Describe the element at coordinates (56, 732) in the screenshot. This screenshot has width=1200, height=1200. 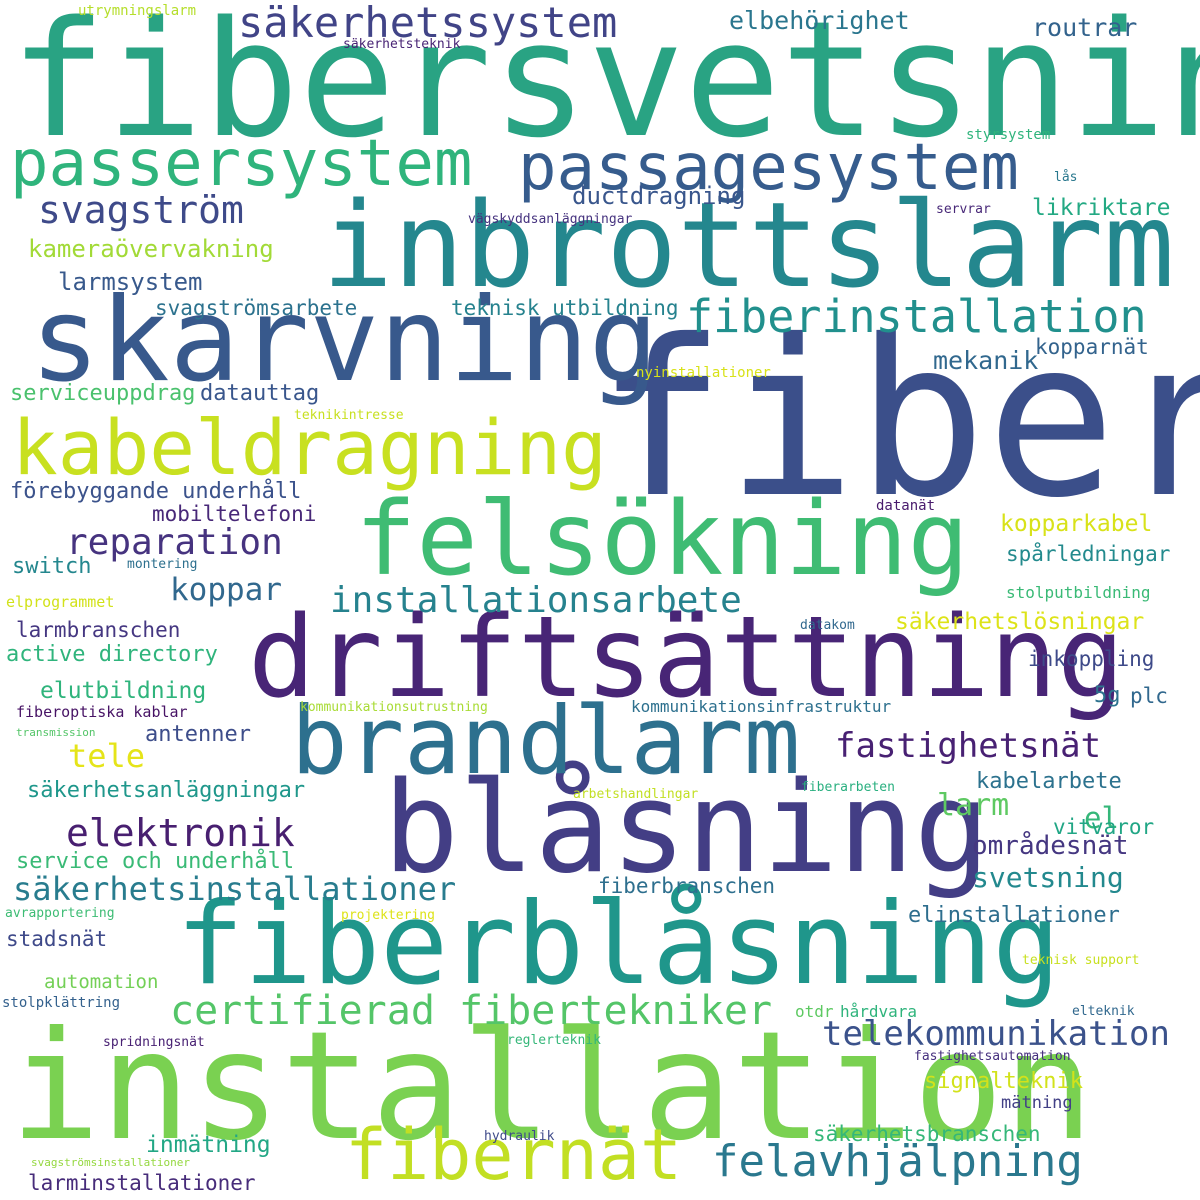
I see `cloud-word: transmission` at that location.